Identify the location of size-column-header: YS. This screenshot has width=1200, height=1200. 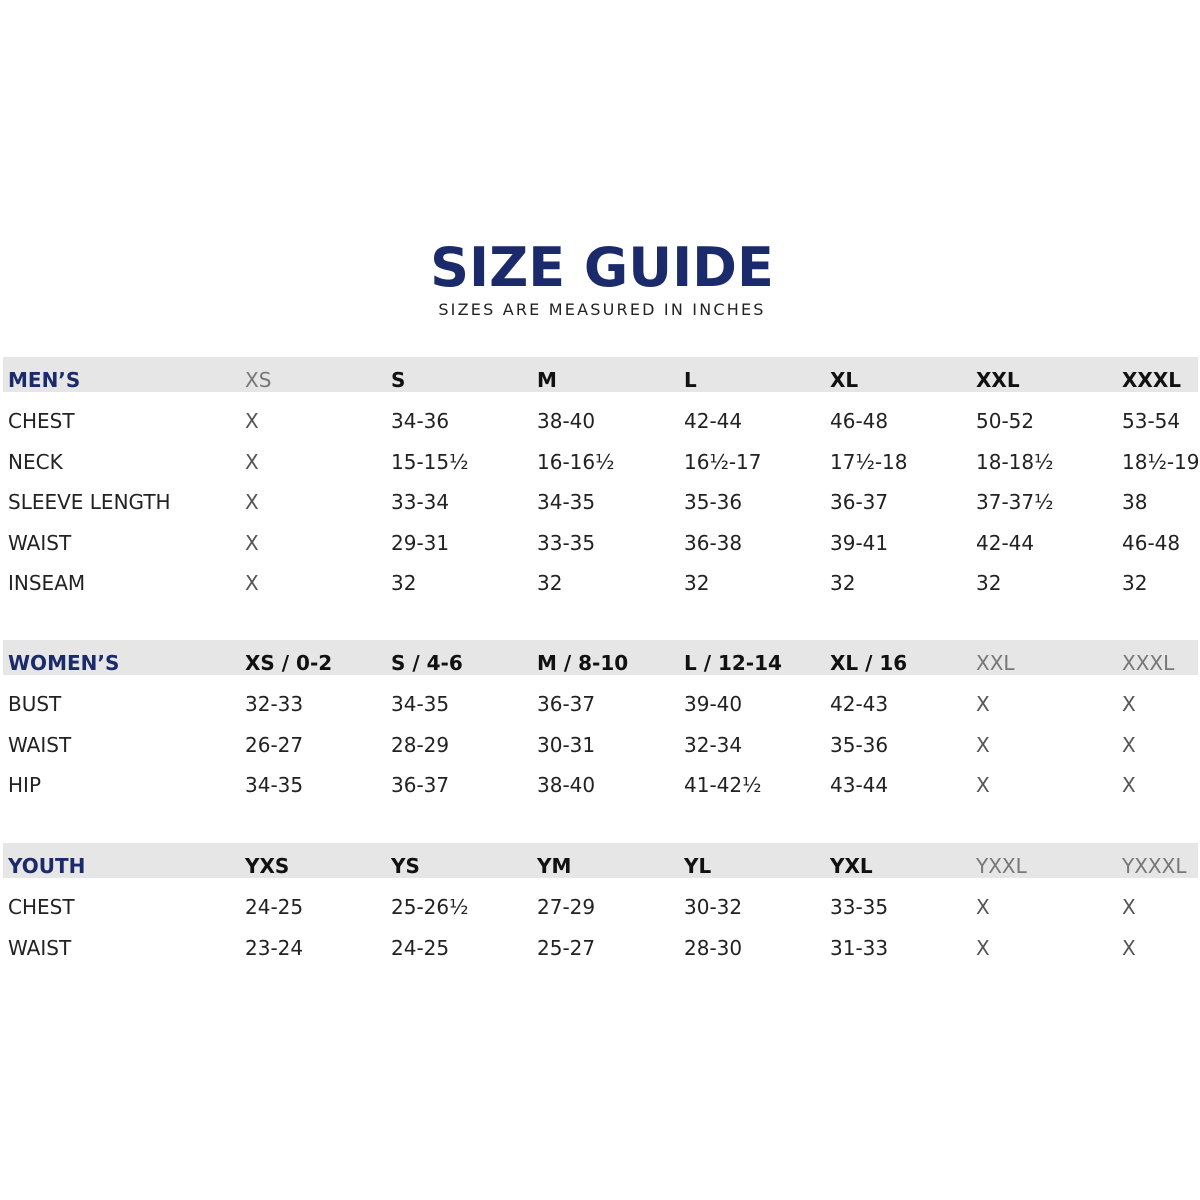
(405, 866).